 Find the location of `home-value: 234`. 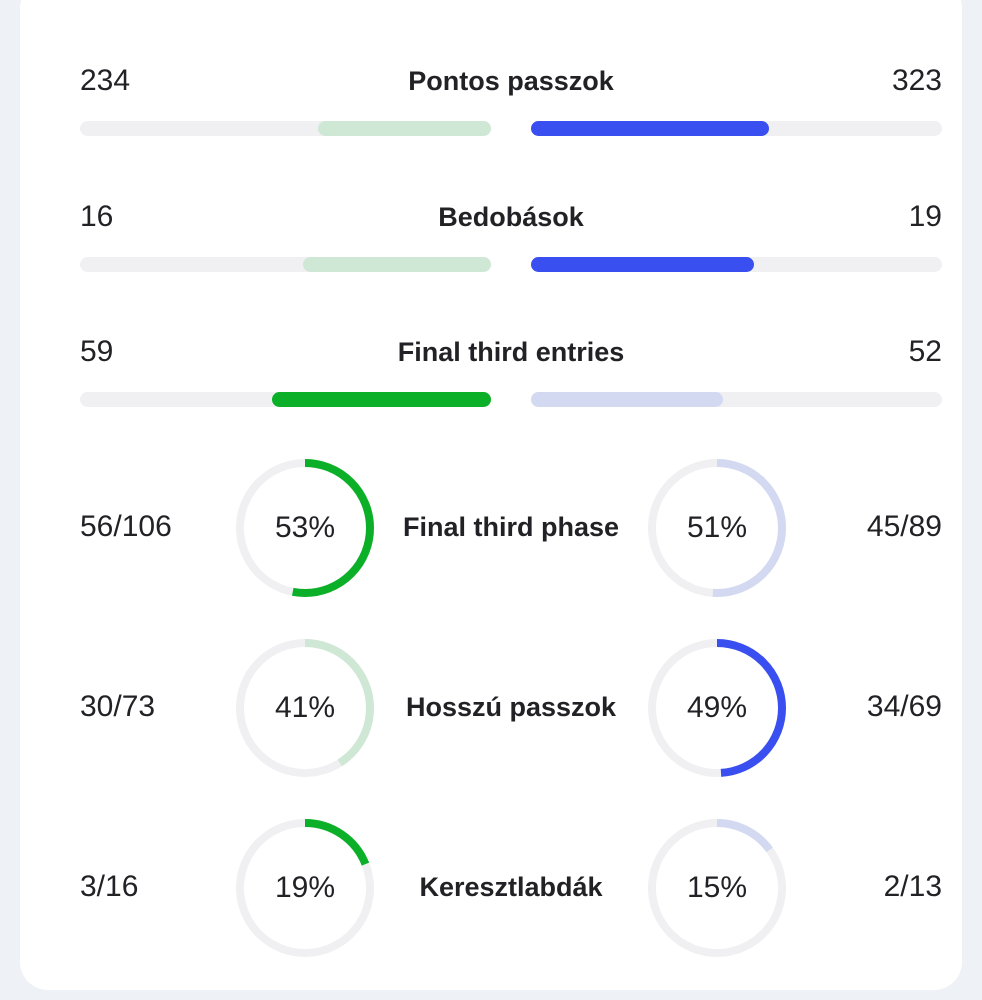

home-value: 234 is located at coordinates (105, 80).